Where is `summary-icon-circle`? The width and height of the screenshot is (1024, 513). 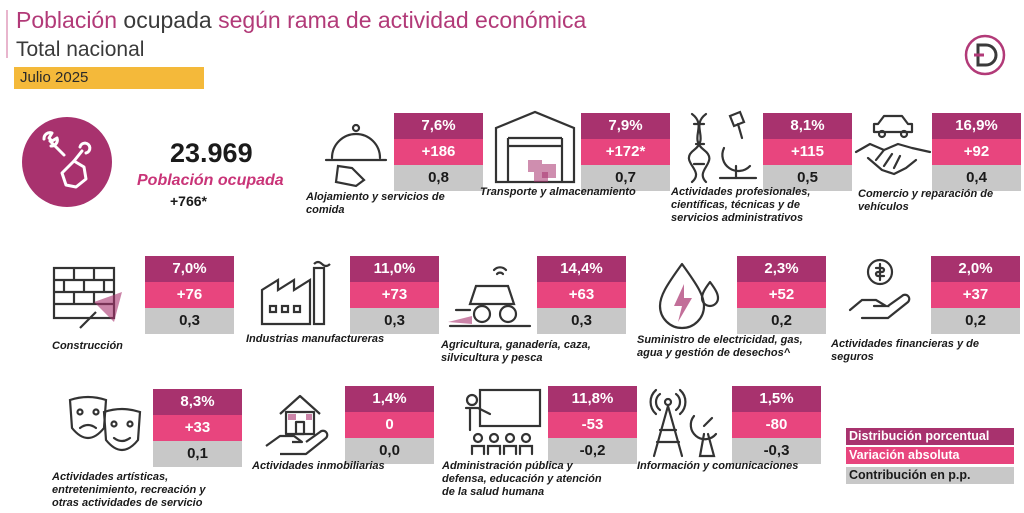
summary-icon-circle is located at coordinates (67, 162).